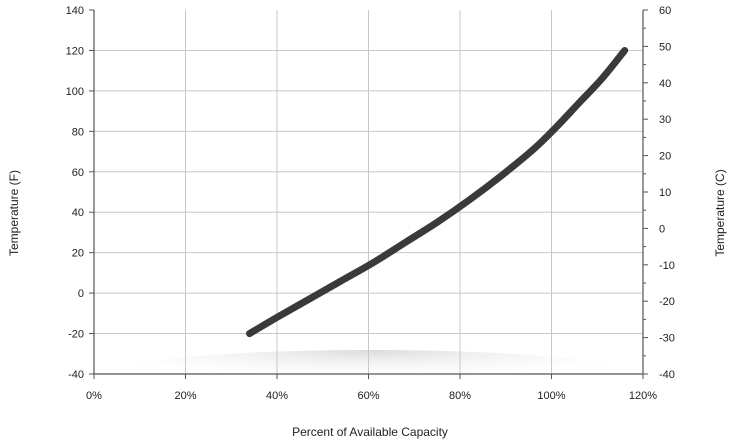 This screenshot has width=740, height=441. I want to click on y2-tick-label: -10, so click(667, 266).